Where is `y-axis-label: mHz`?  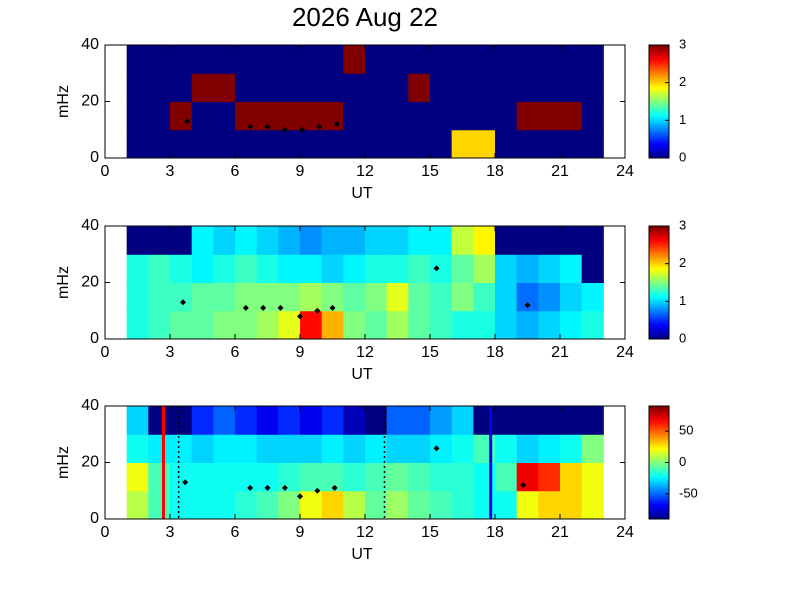 y-axis-label: mHz is located at coordinates (63, 101).